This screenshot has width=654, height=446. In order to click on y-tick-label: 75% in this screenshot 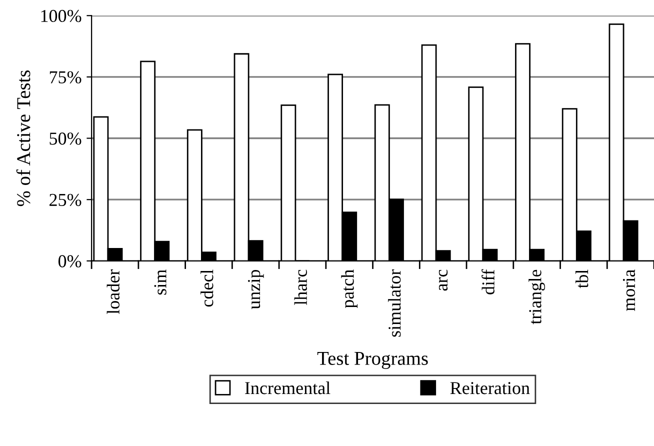, I will do `click(66, 77)`.